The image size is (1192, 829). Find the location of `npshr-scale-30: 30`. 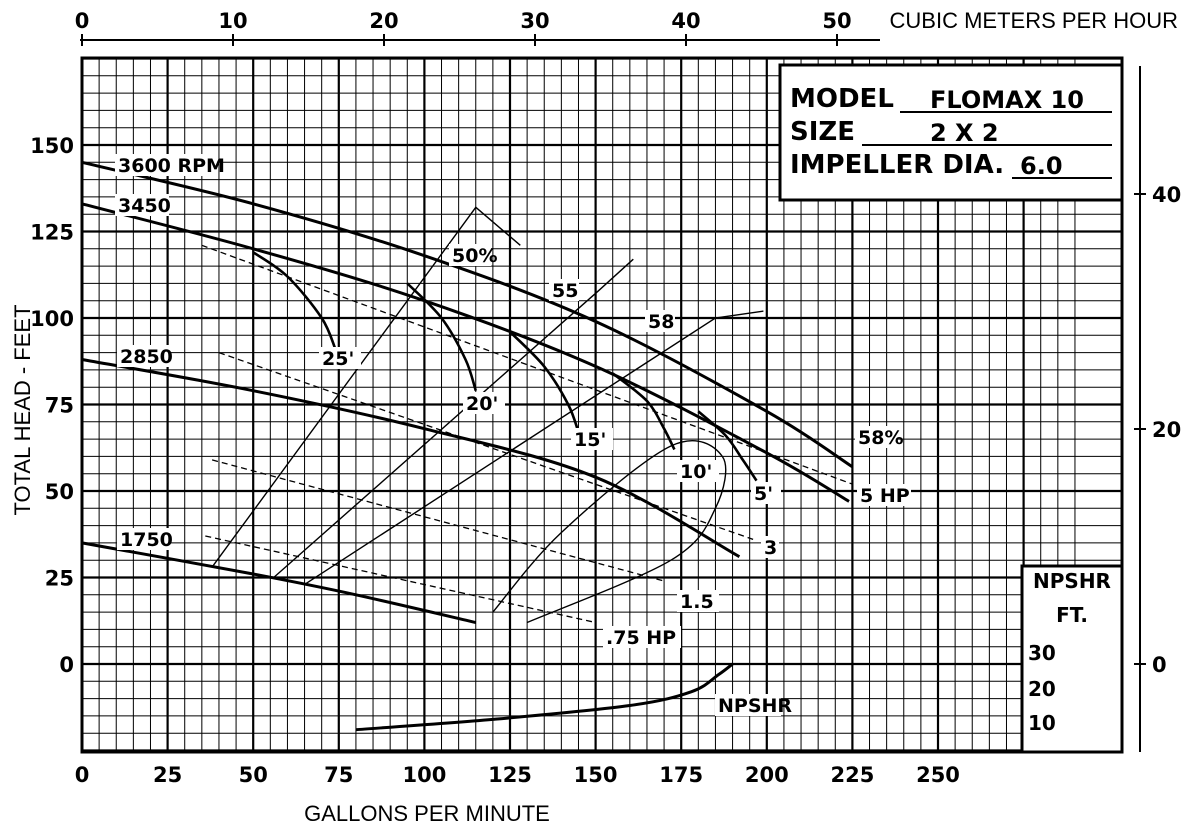

npshr-scale-30: 30 is located at coordinates (1042, 653).